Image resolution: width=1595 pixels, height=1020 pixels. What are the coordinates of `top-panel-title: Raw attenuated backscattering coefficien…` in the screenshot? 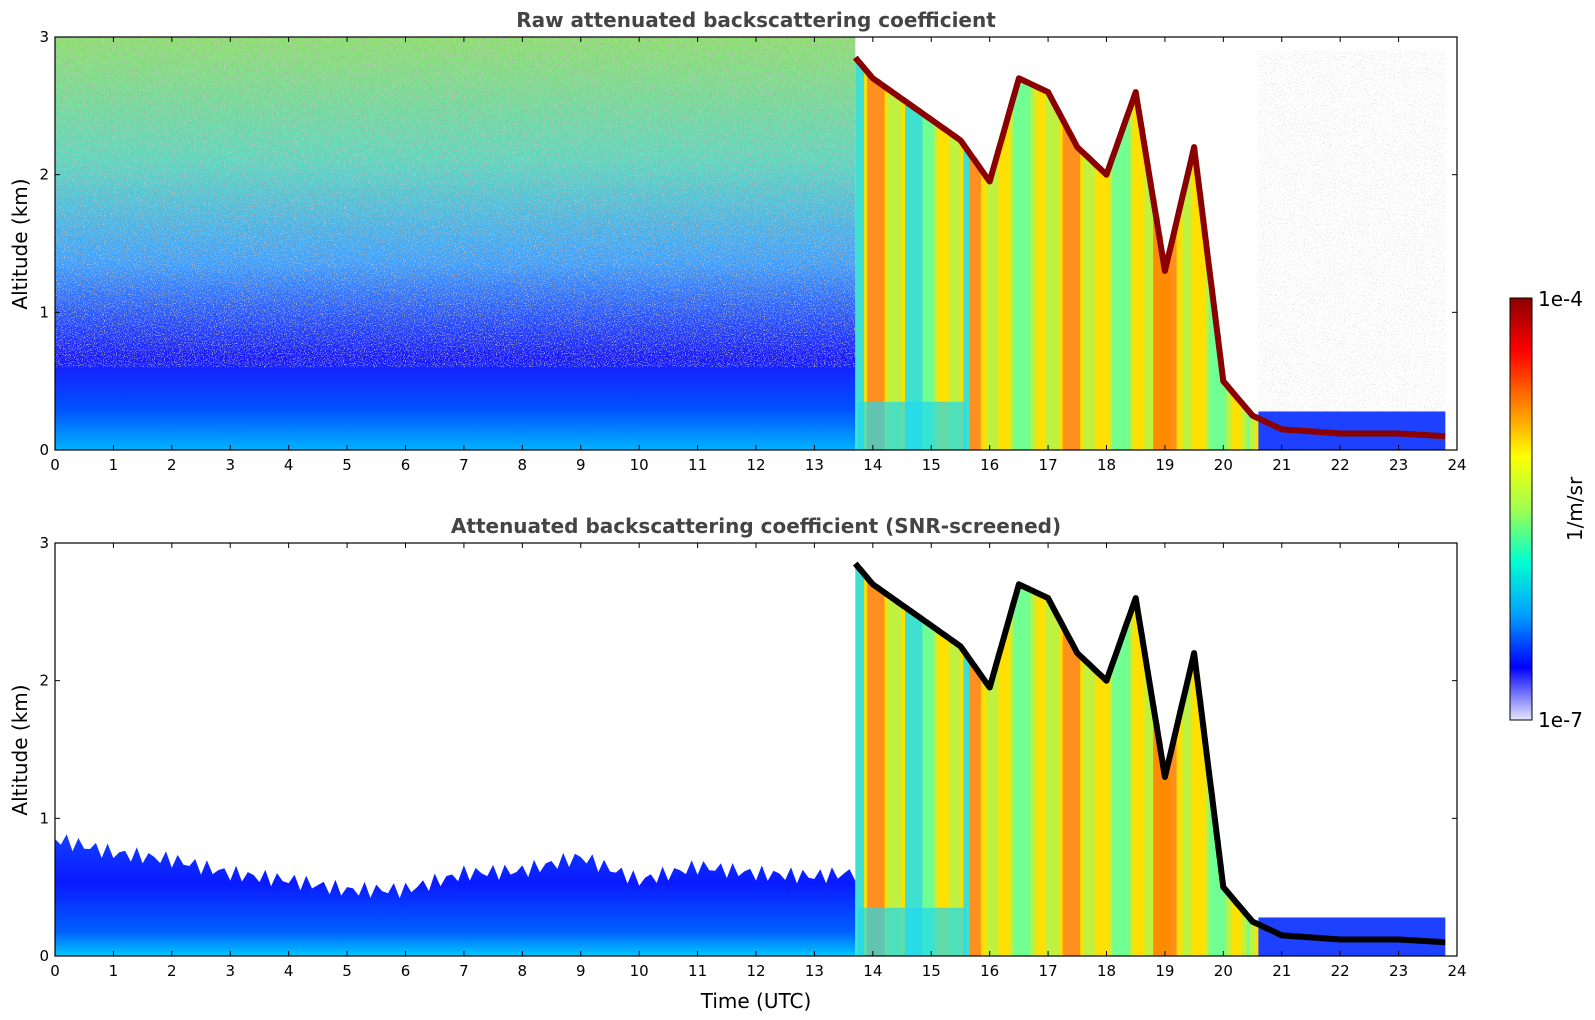 It's located at (756, 20).